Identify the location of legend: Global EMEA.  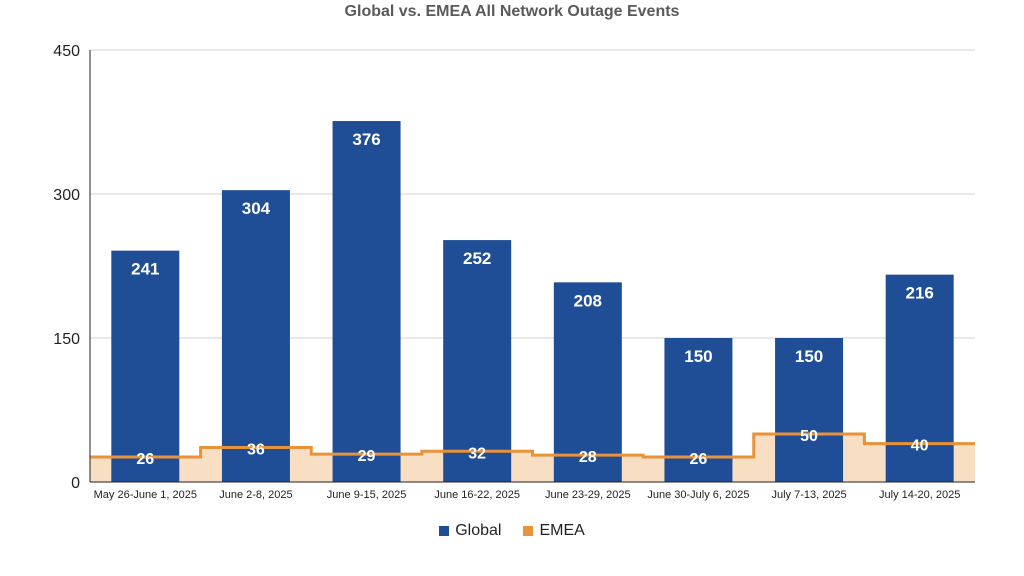
(512, 531).